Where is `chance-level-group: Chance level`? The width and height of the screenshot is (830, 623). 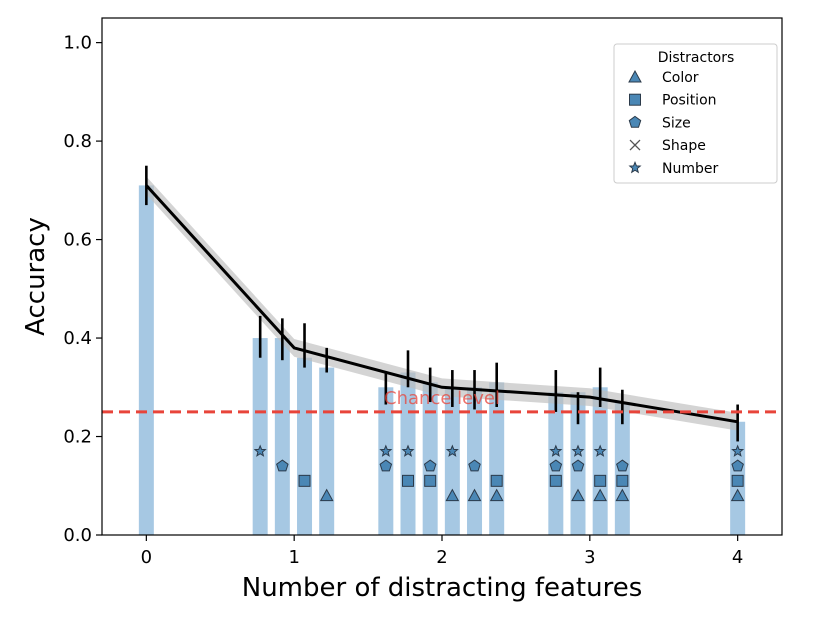 chance-level-group: Chance level is located at coordinates (442, 401).